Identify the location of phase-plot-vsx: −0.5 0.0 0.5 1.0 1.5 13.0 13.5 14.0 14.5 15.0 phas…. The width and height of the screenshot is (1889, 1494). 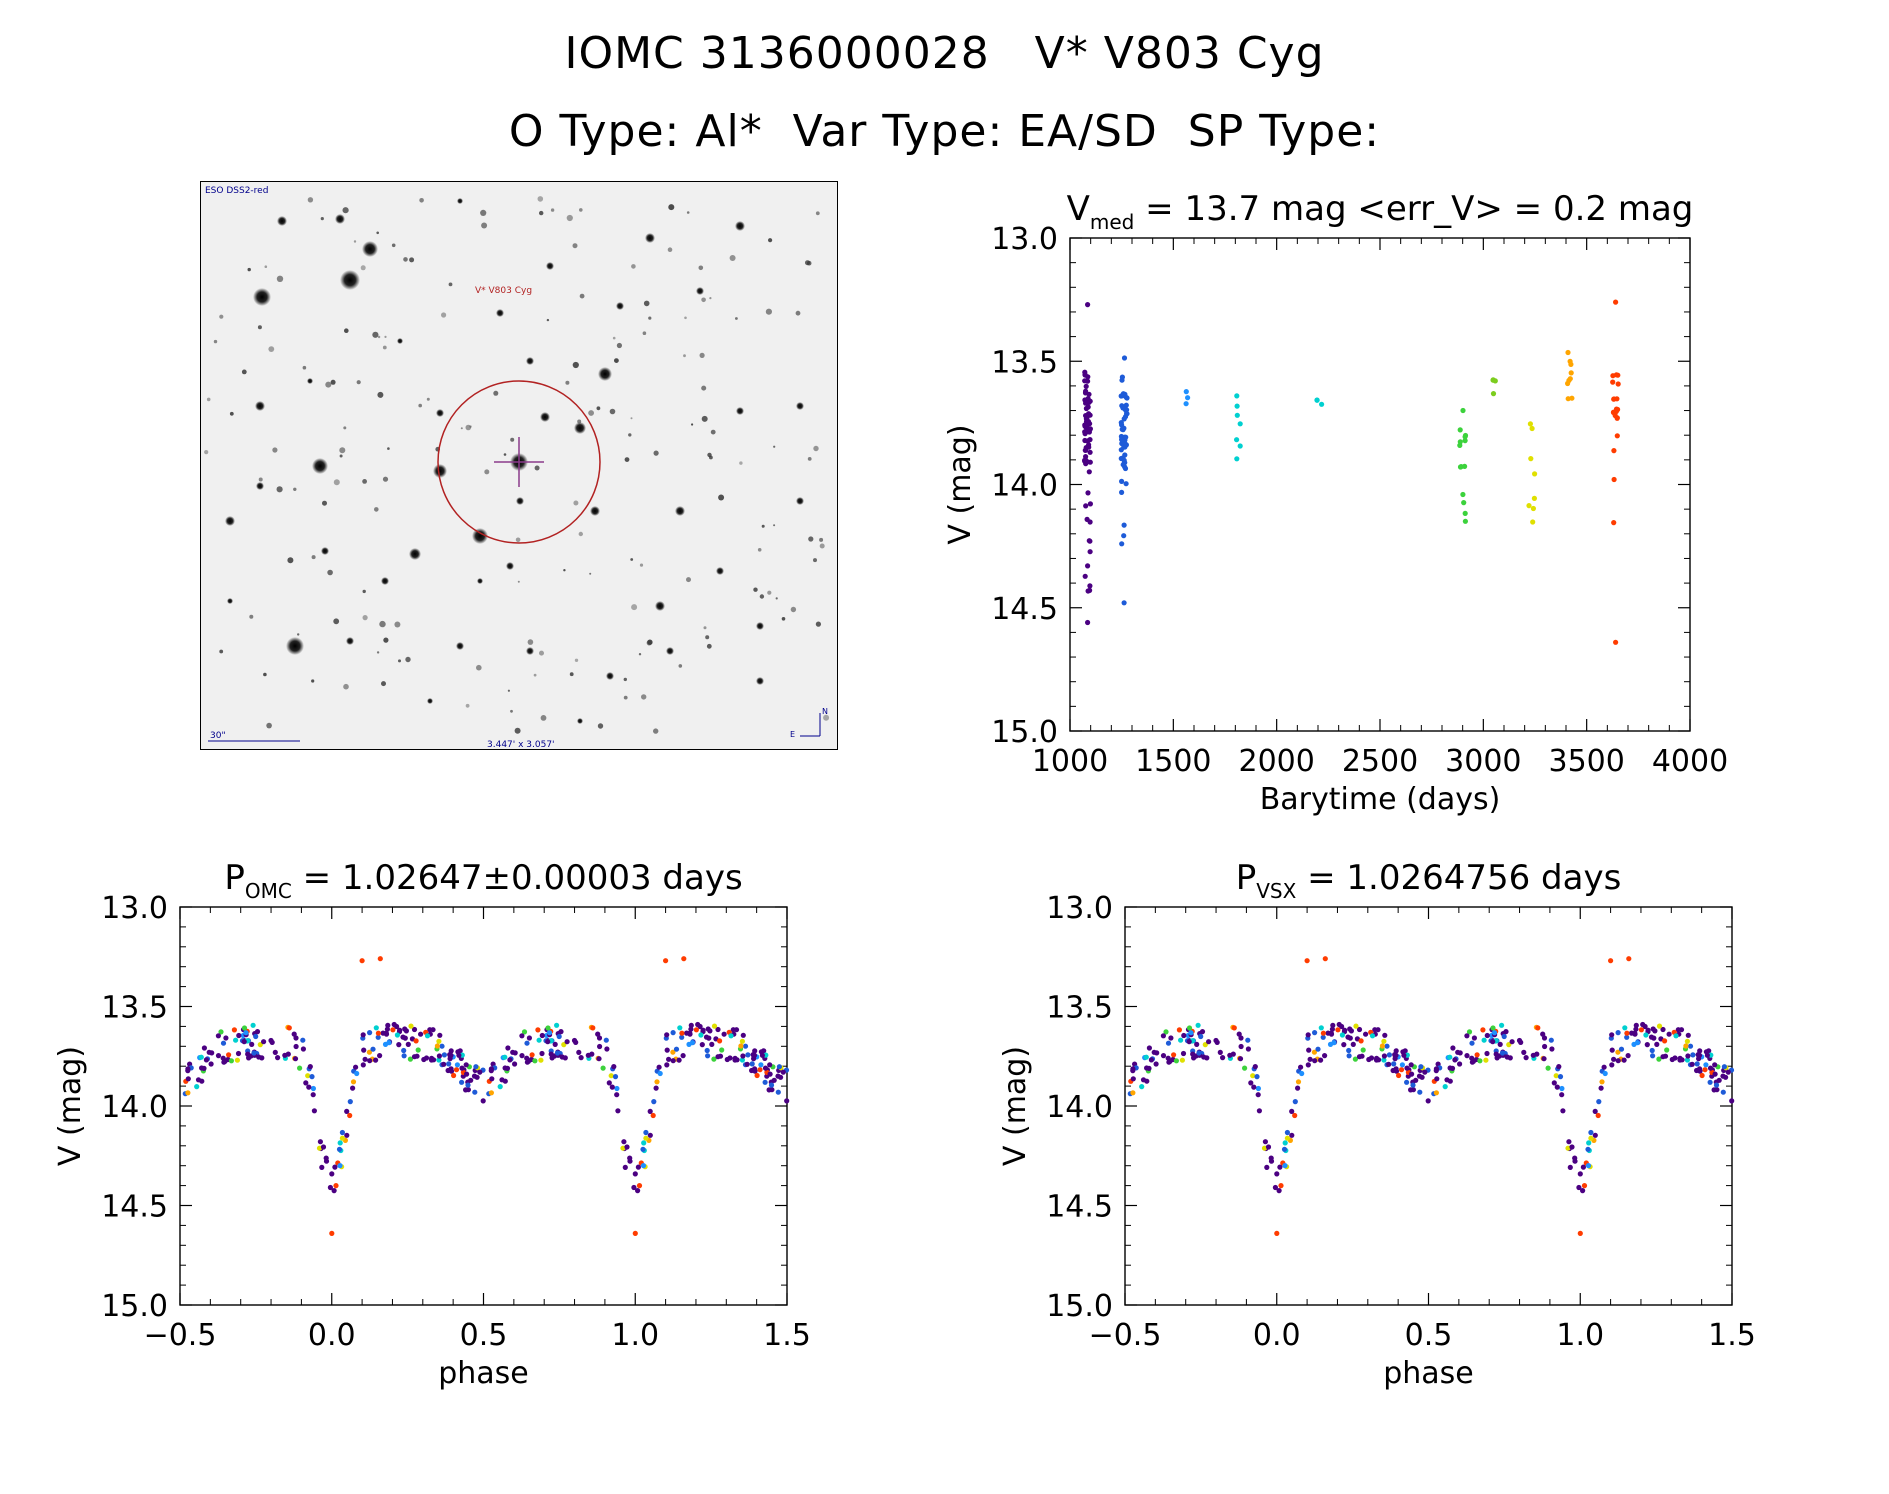
(1377, 1124).